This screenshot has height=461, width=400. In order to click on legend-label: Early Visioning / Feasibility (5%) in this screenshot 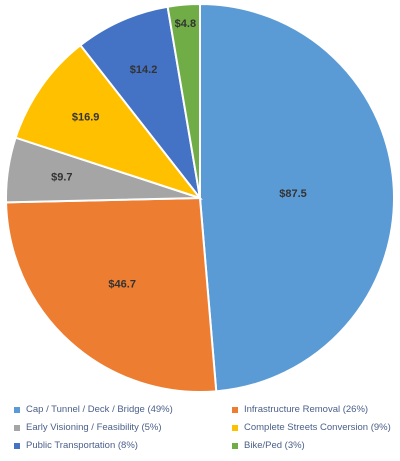, I will do `click(94, 427)`.